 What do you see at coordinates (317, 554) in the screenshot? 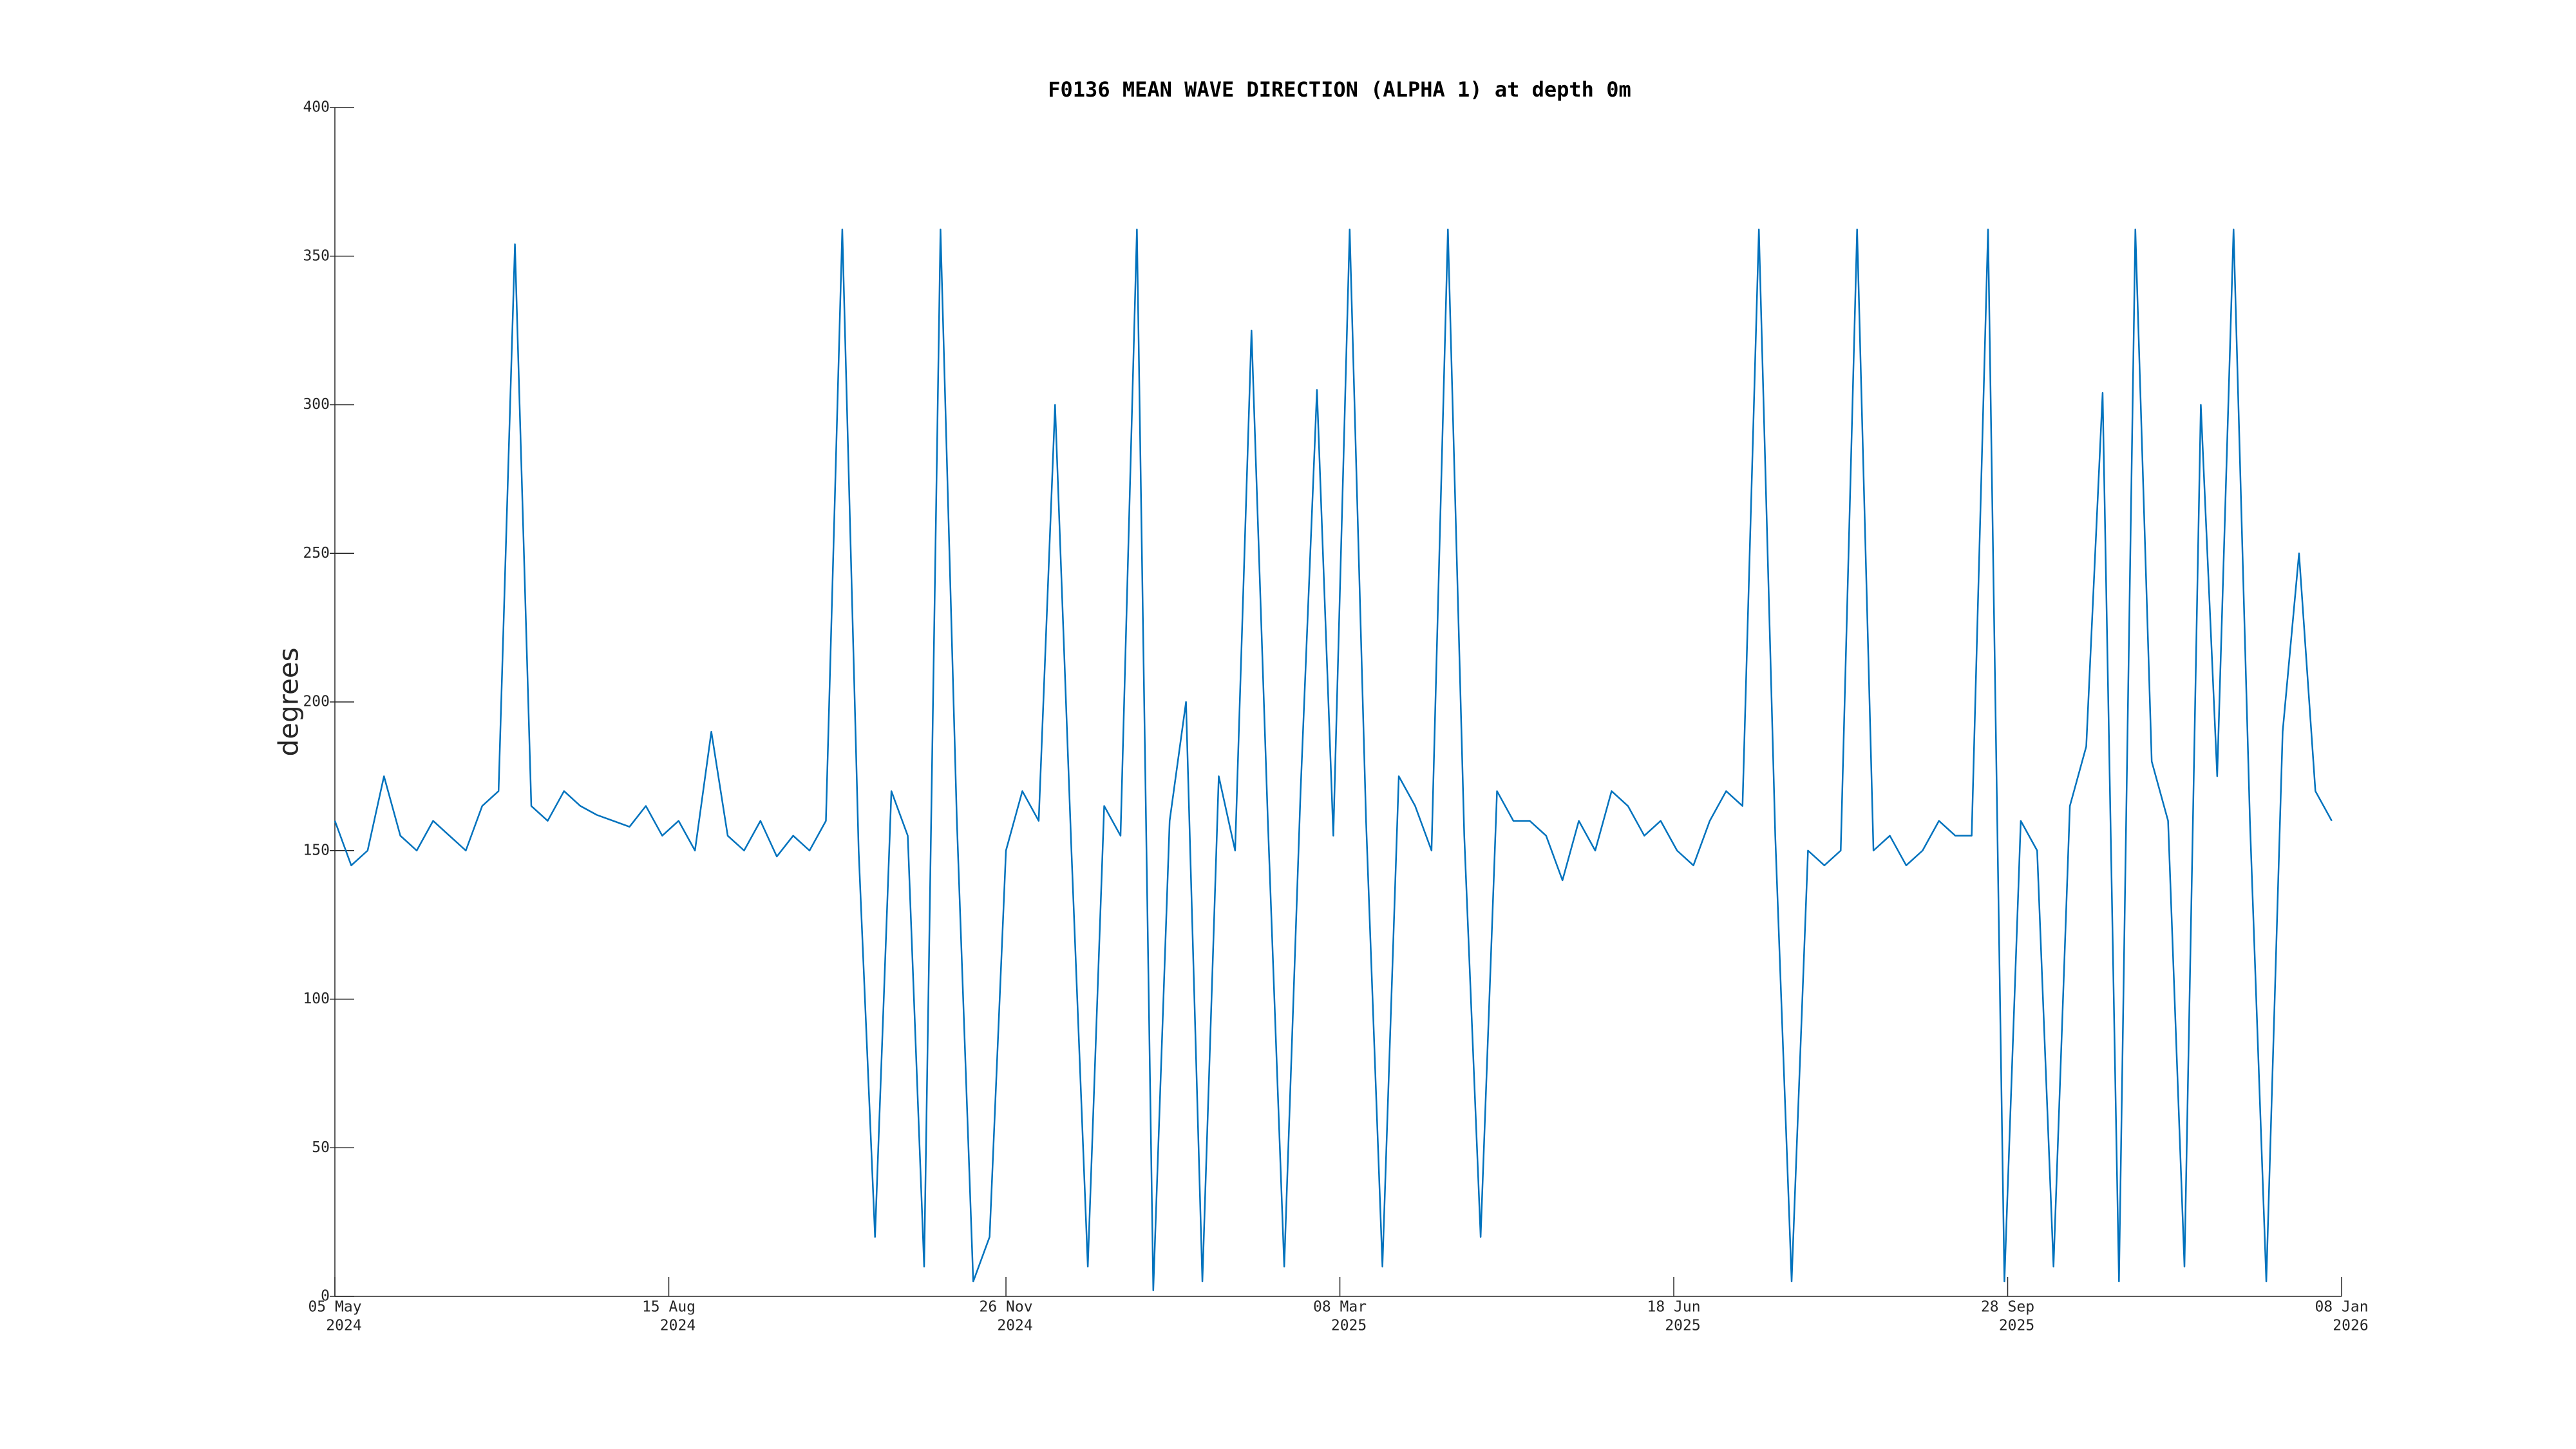
I see `y-tick-label: 250` at bounding box center [317, 554].